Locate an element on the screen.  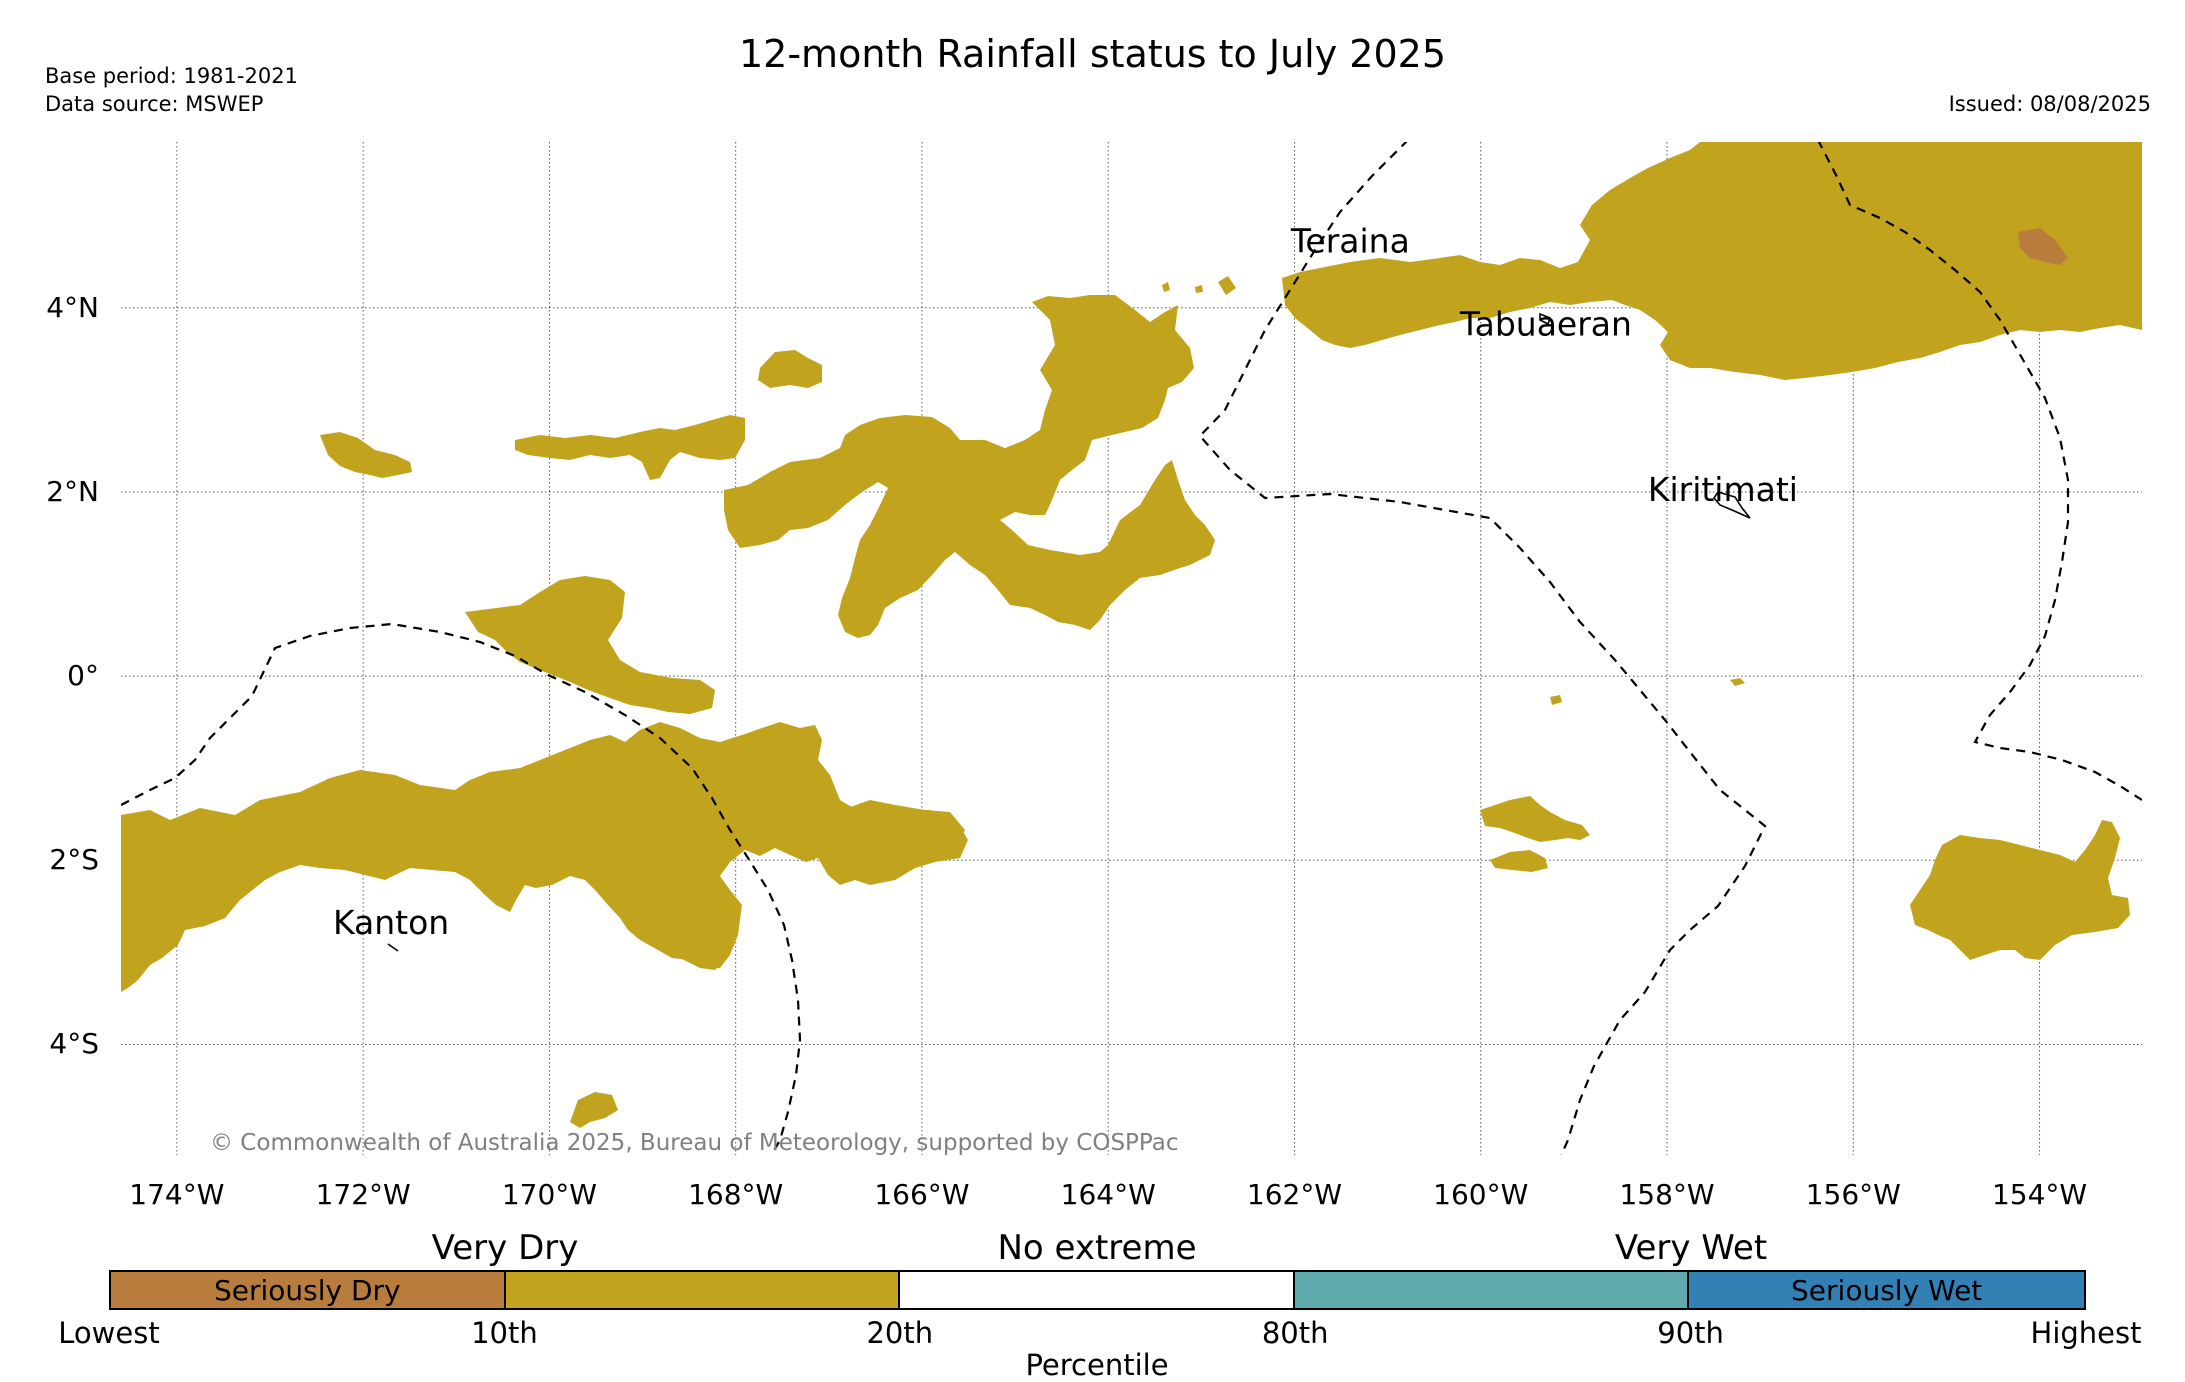
lon-tick-label: 160°W is located at coordinates (1481, 1194).